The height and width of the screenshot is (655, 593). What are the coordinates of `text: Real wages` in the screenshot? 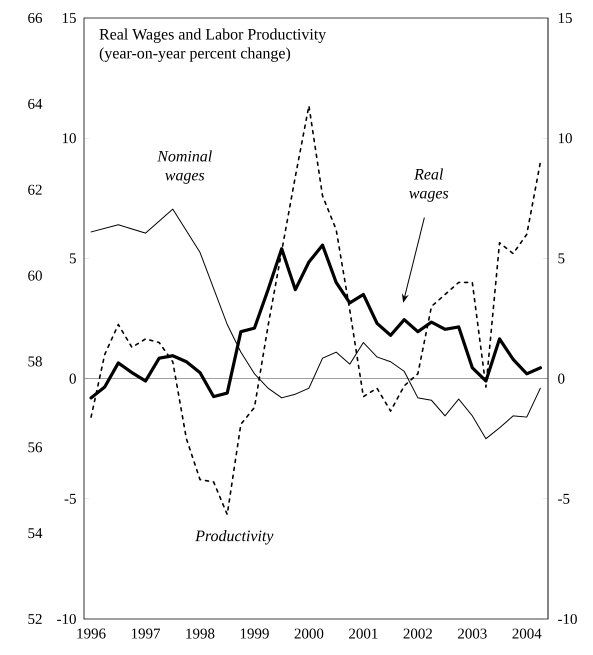 It's located at (428, 185).